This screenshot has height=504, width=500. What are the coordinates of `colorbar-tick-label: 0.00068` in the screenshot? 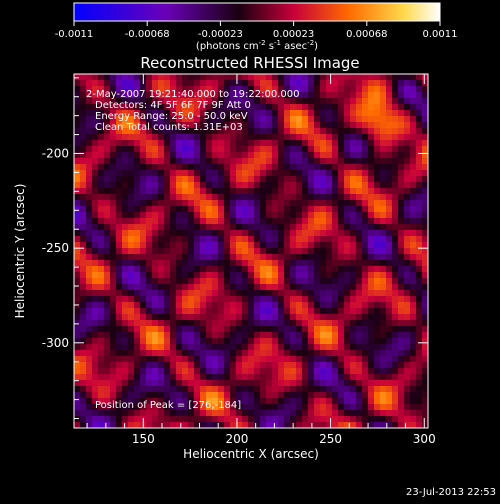 It's located at (366, 34).